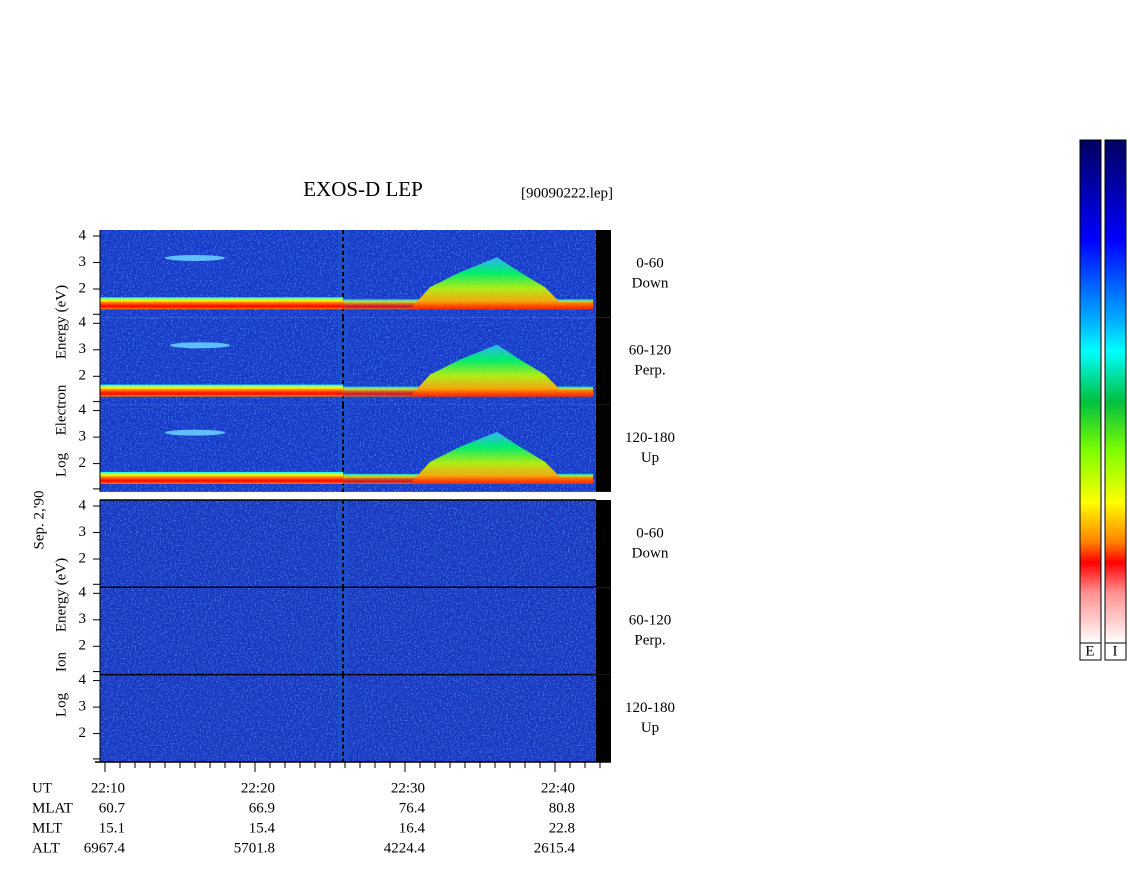 The image size is (1130, 875). What do you see at coordinates (363, 189) in the screenshot?
I see `title: EXOS-D LEP` at bounding box center [363, 189].